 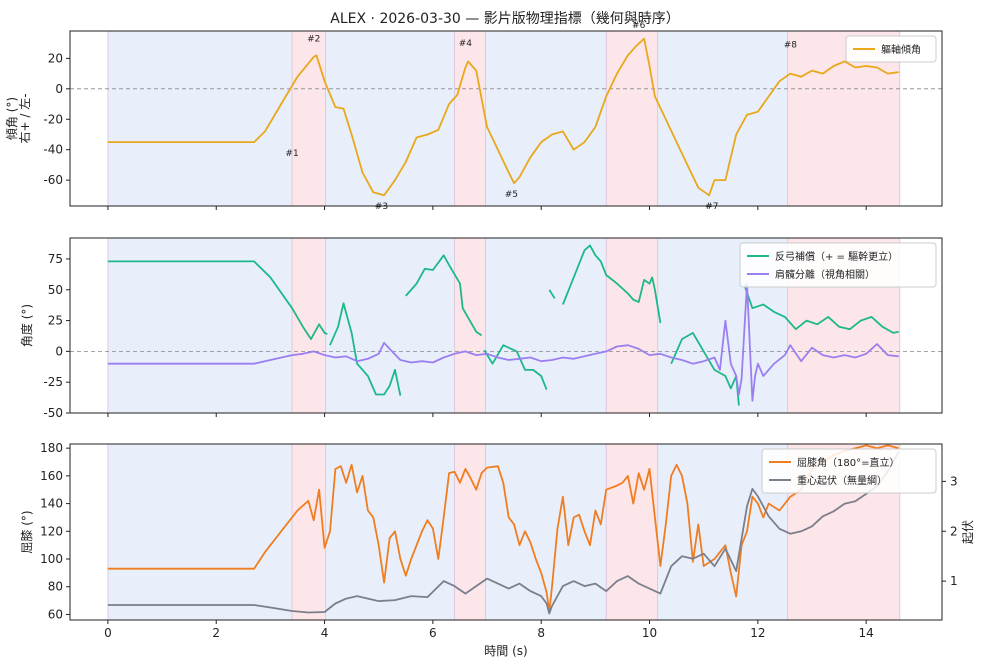 I want to click on y-tick-label: -40, so click(x=53, y=150).